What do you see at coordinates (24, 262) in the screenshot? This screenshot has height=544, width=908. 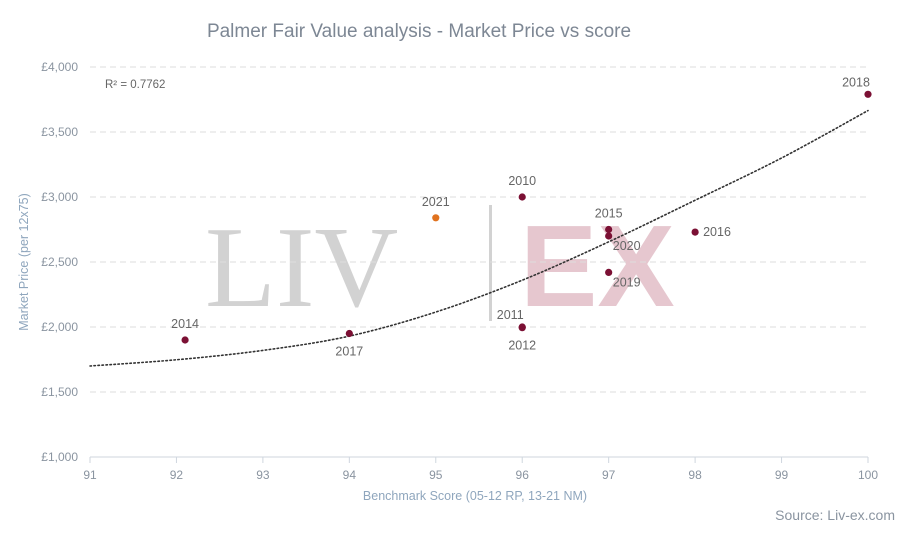 I see `y-axis-title: Market Price (per 12x75)` at bounding box center [24, 262].